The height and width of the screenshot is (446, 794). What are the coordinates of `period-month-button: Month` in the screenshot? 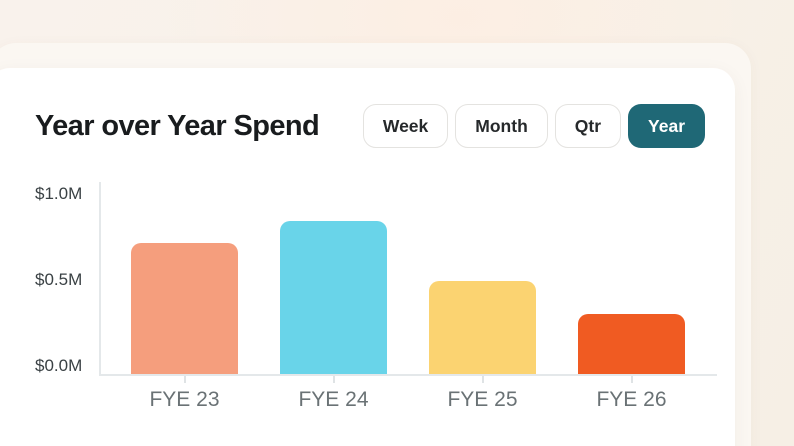 It's located at (501, 126).